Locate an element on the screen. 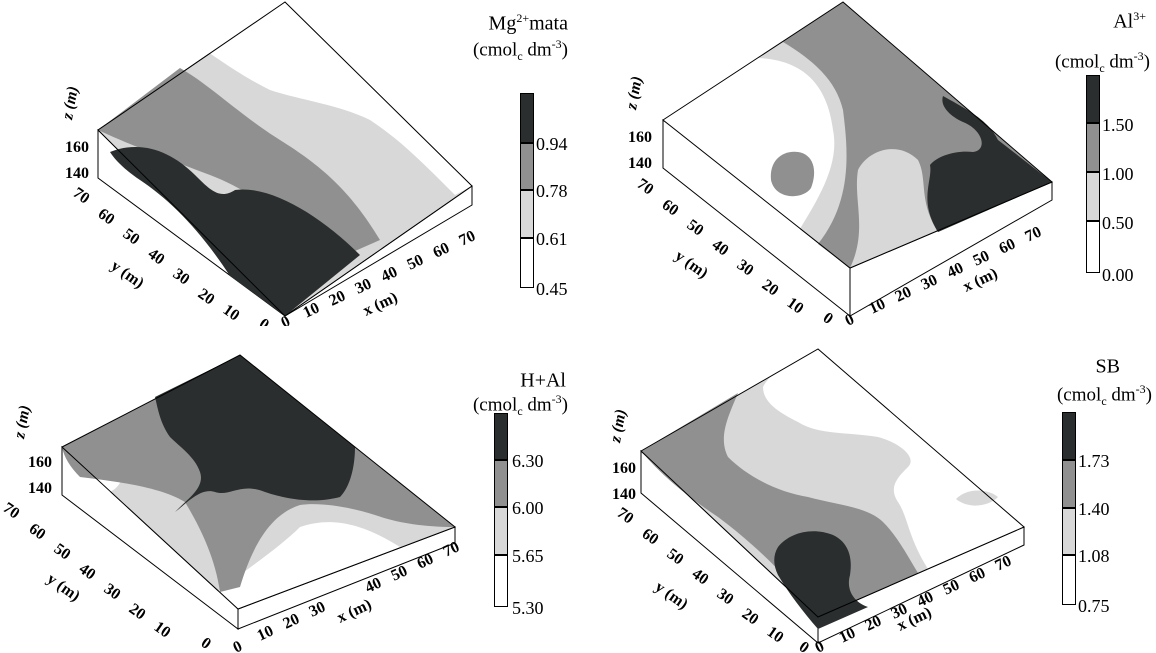  legend-level-label: 0.50 is located at coordinates (1118, 223).